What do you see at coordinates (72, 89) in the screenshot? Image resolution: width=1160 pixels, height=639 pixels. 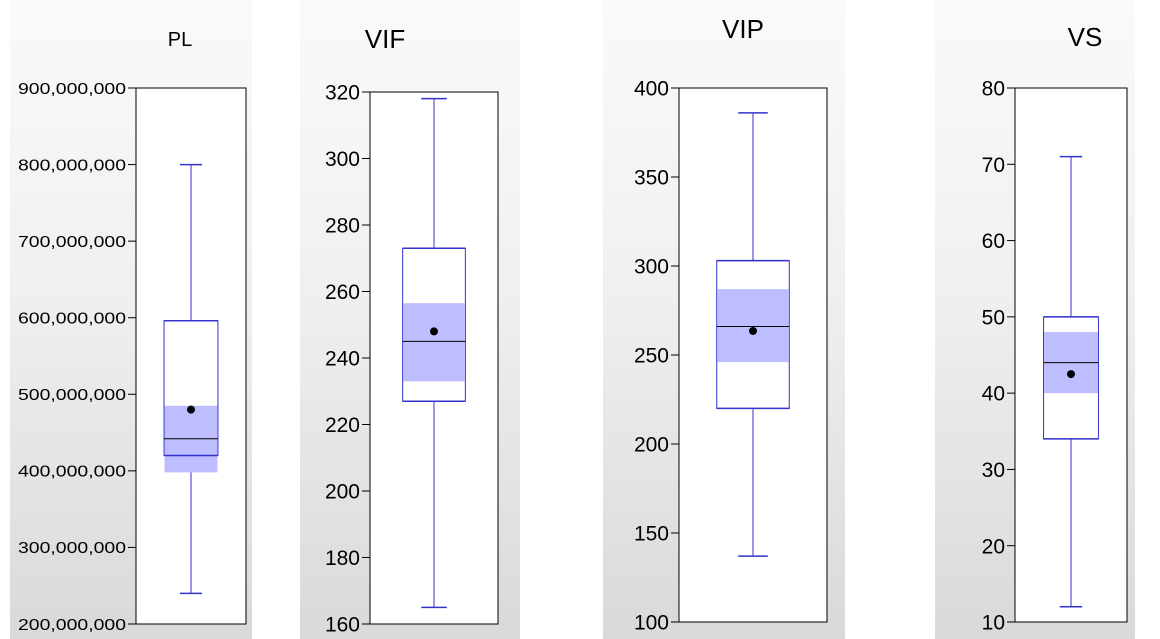 I see `pl-tick-label: 900,000,000` at bounding box center [72, 89].